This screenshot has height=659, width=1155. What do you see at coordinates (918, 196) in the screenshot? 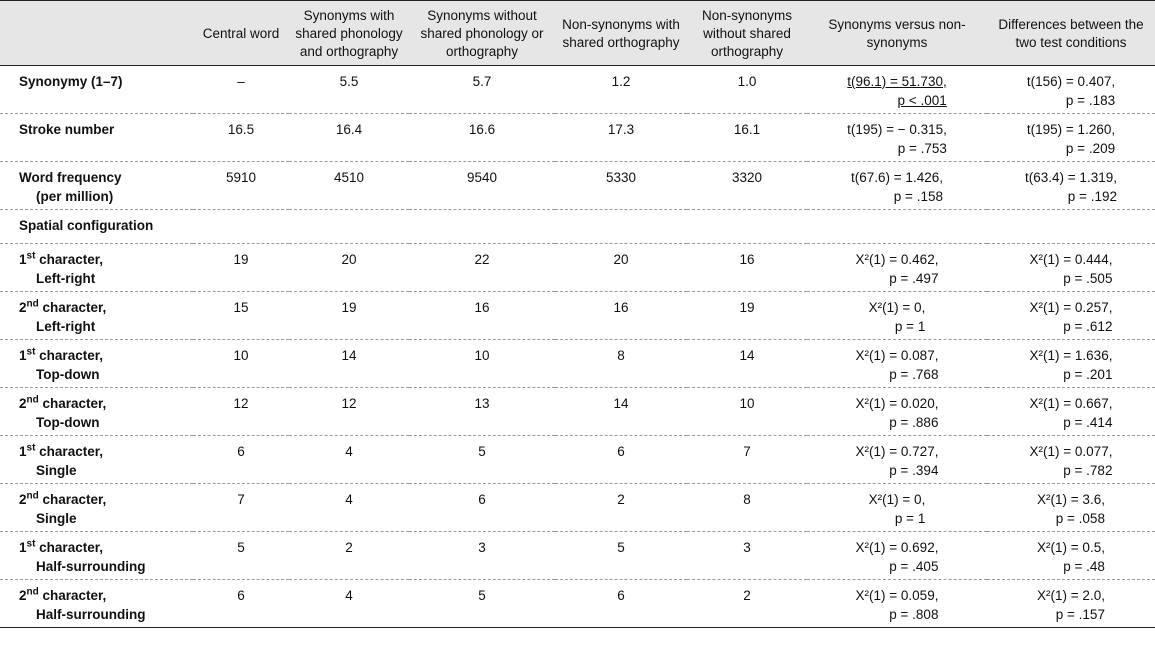
I see `stat-line: p = .158` at bounding box center [918, 196].